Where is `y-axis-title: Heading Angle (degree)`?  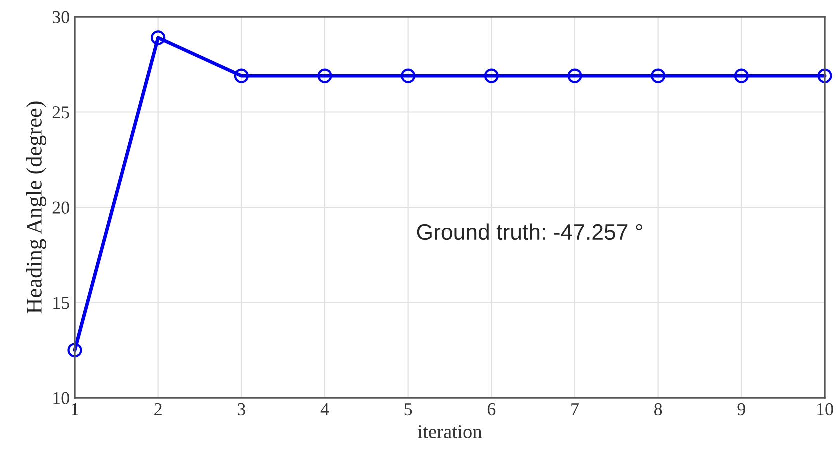 y-axis-title: Heading Angle (degree) is located at coordinates (36, 208).